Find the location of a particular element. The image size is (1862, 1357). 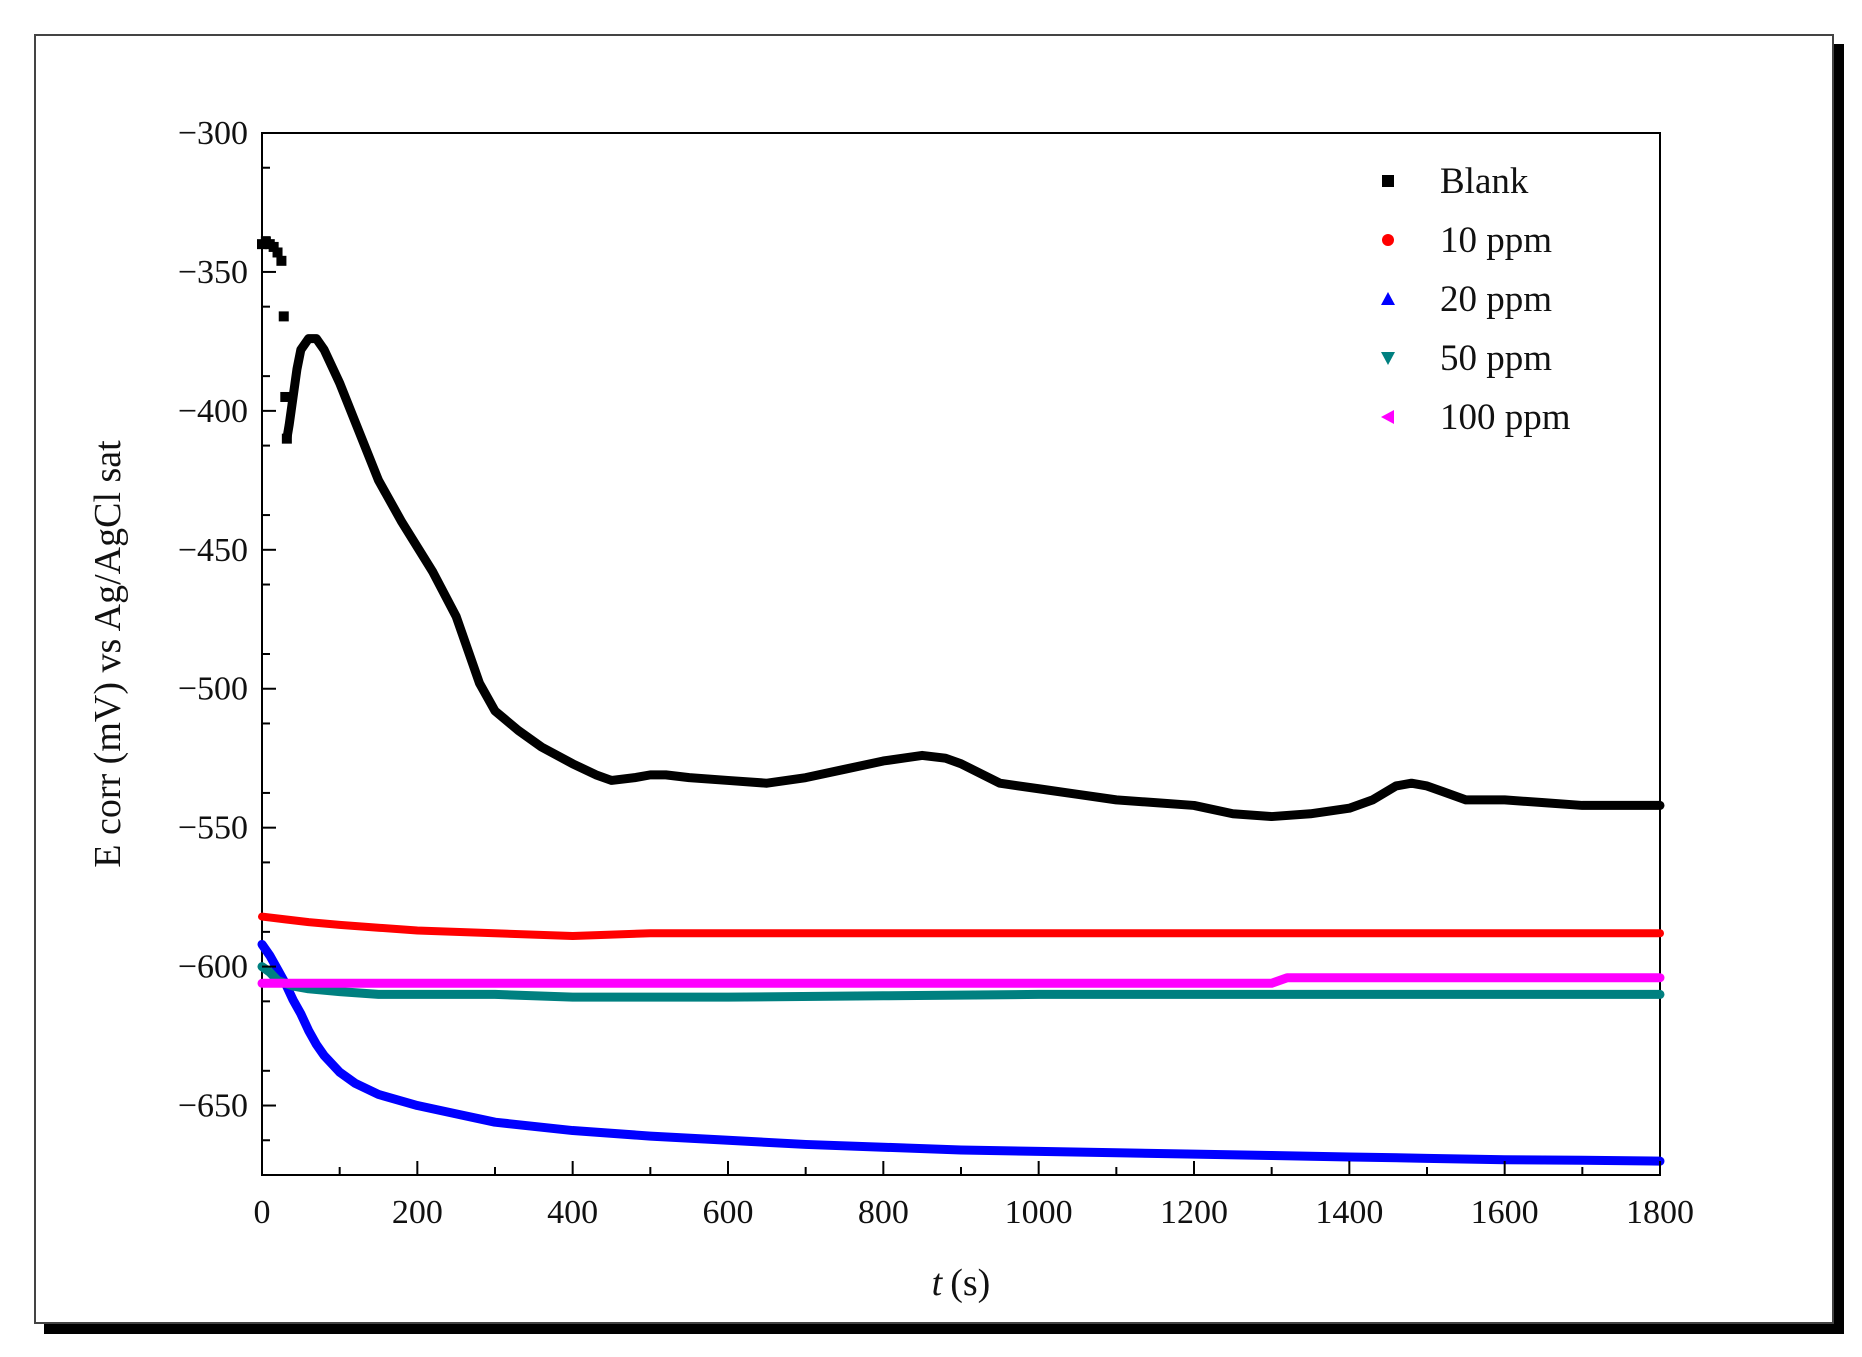

series-10-ppm is located at coordinates (961, 926).